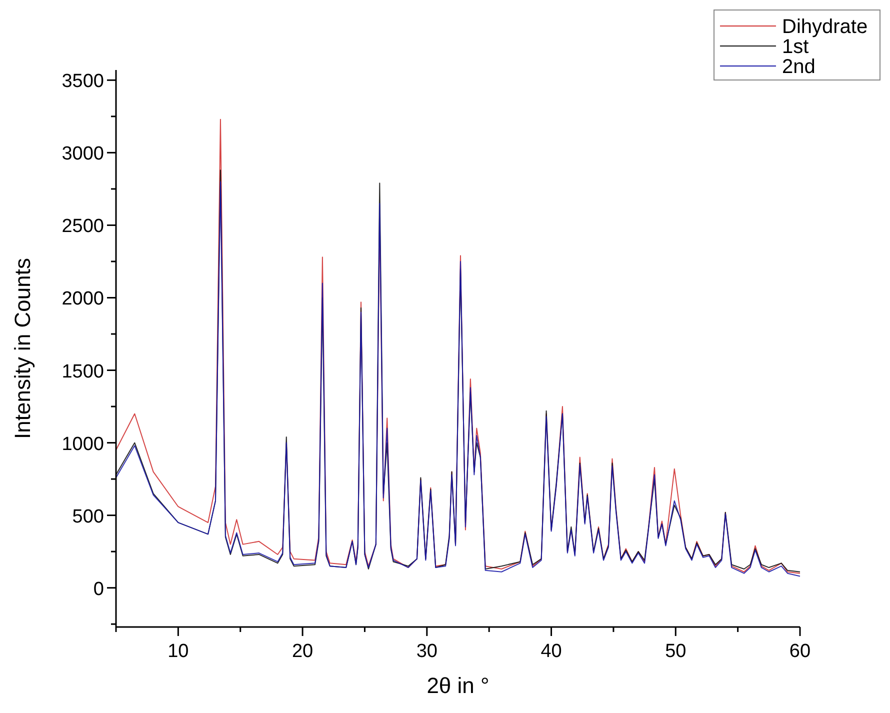 The height and width of the screenshot is (713, 890). Describe the element at coordinates (83, 371) in the screenshot. I see `y-tick-label: 1500` at that location.